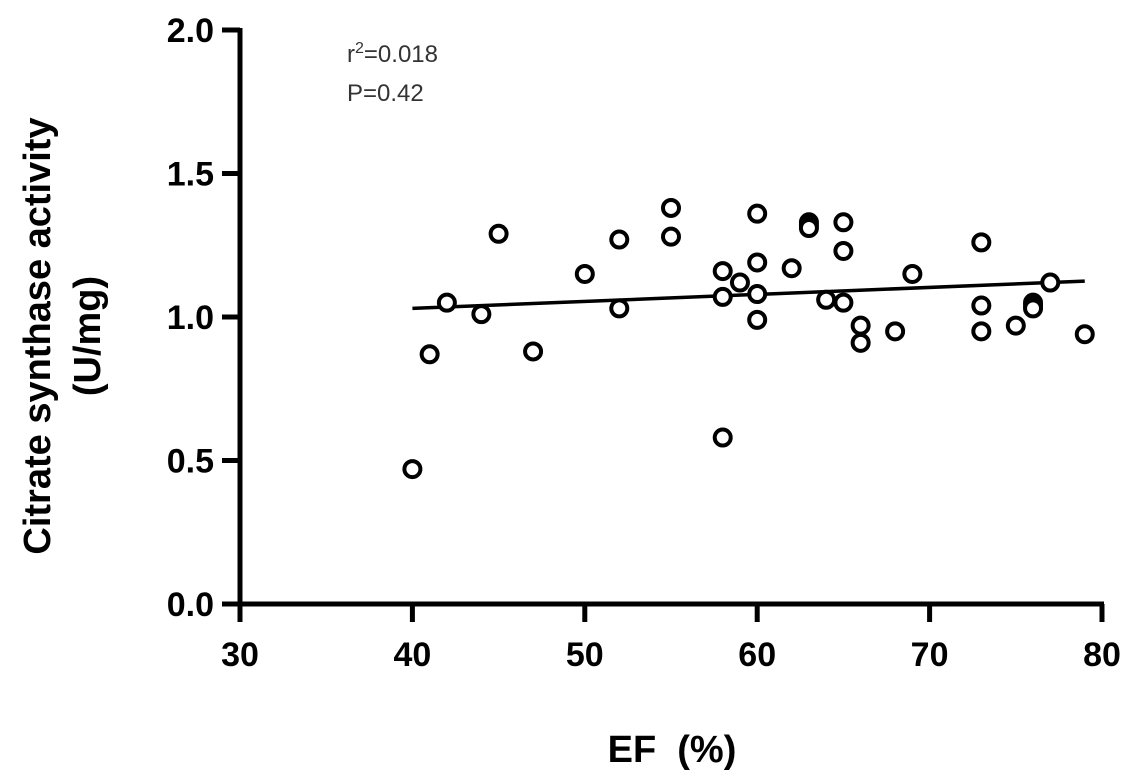  Describe the element at coordinates (385, 93) in the screenshot. I see `p-value-label: P=0.42` at that location.